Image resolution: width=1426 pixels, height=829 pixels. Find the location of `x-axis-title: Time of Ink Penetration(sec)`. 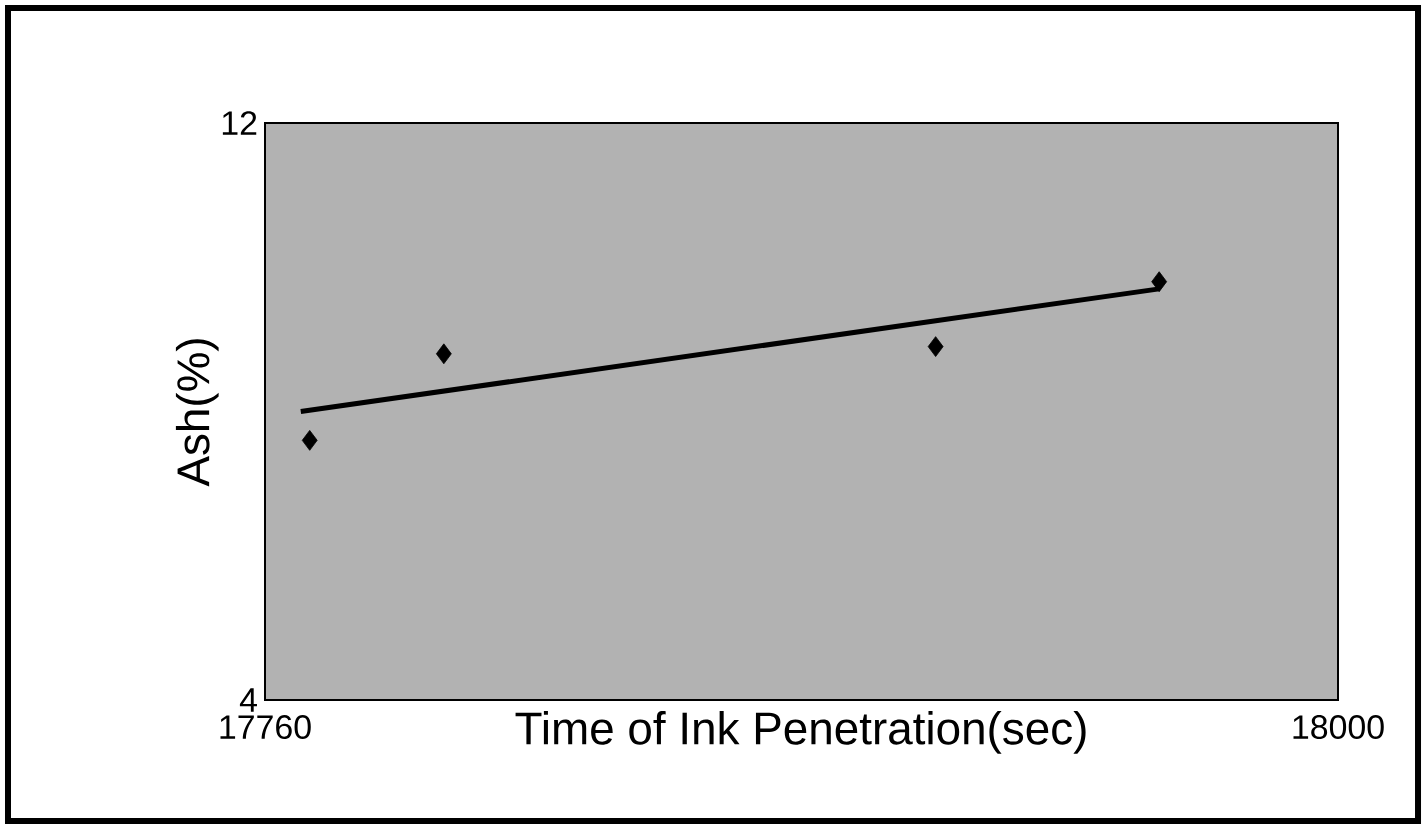

x-axis-title: Time of Ink Penetration(sec) is located at coordinates (800, 732).